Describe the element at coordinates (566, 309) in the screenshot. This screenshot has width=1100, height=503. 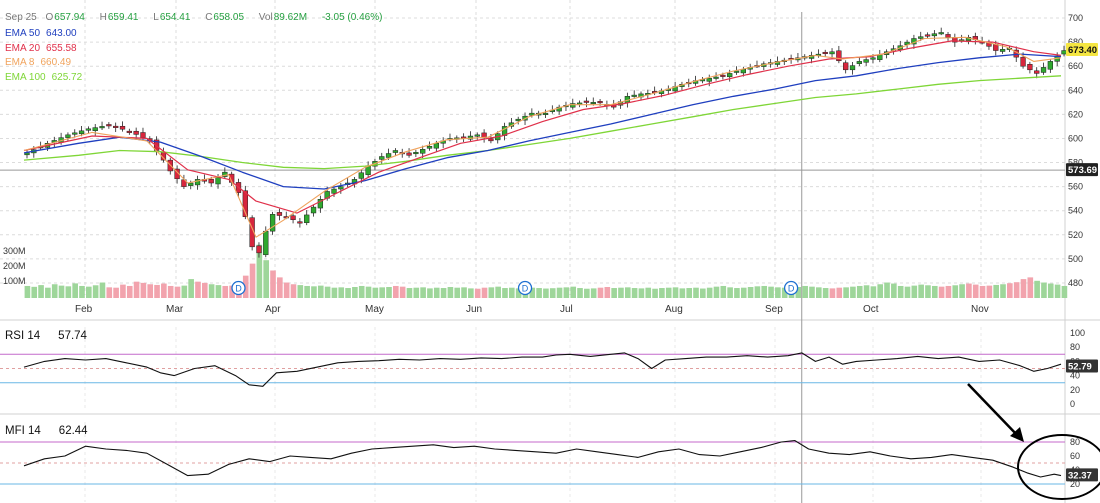
I see `month-label: Jul` at that location.